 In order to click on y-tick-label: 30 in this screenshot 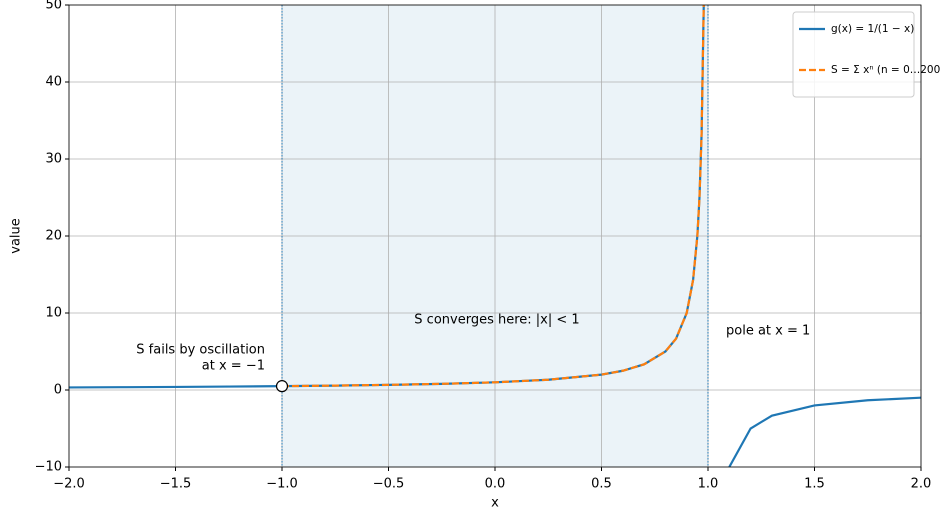, I will do `click(53, 159)`.